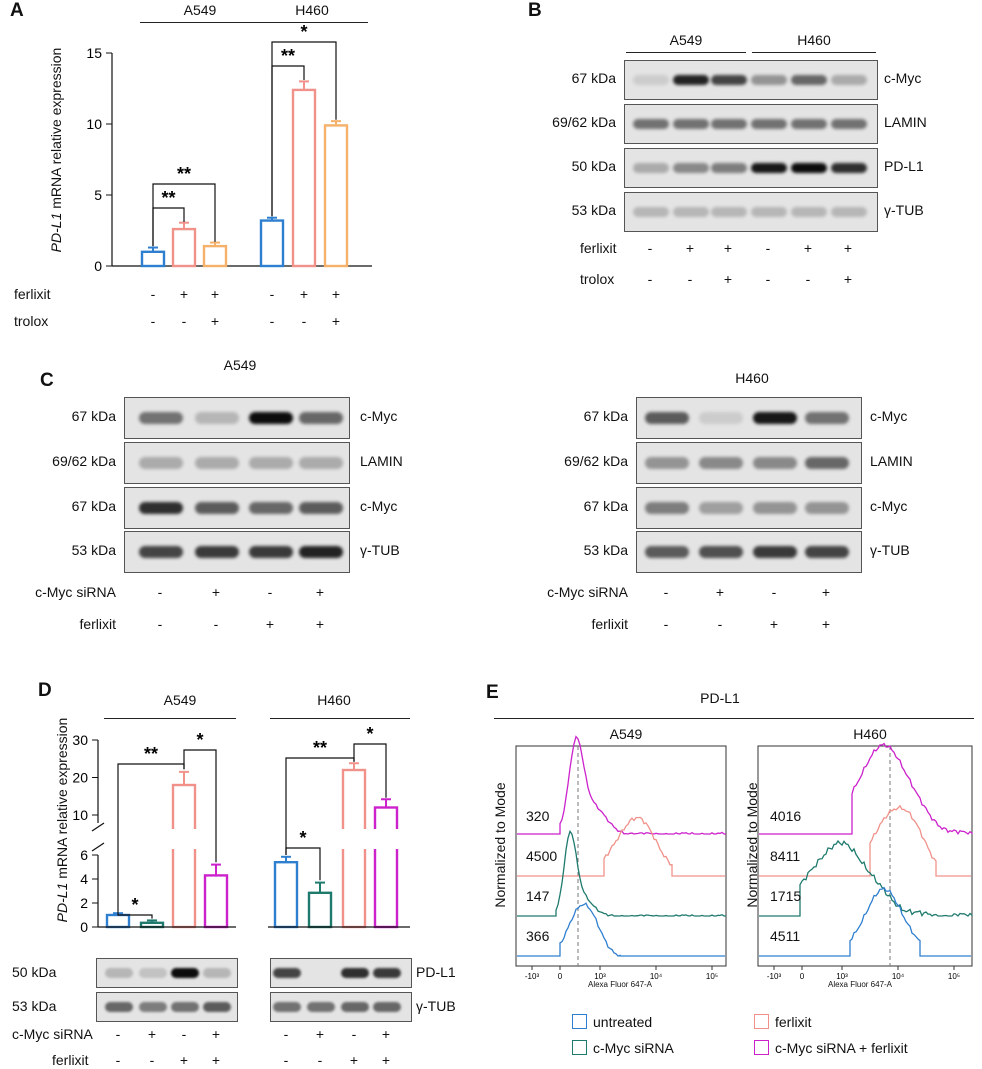 The height and width of the screenshot is (1069, 982). I want to click on x-tick-label: -10³, so click(774, 976).